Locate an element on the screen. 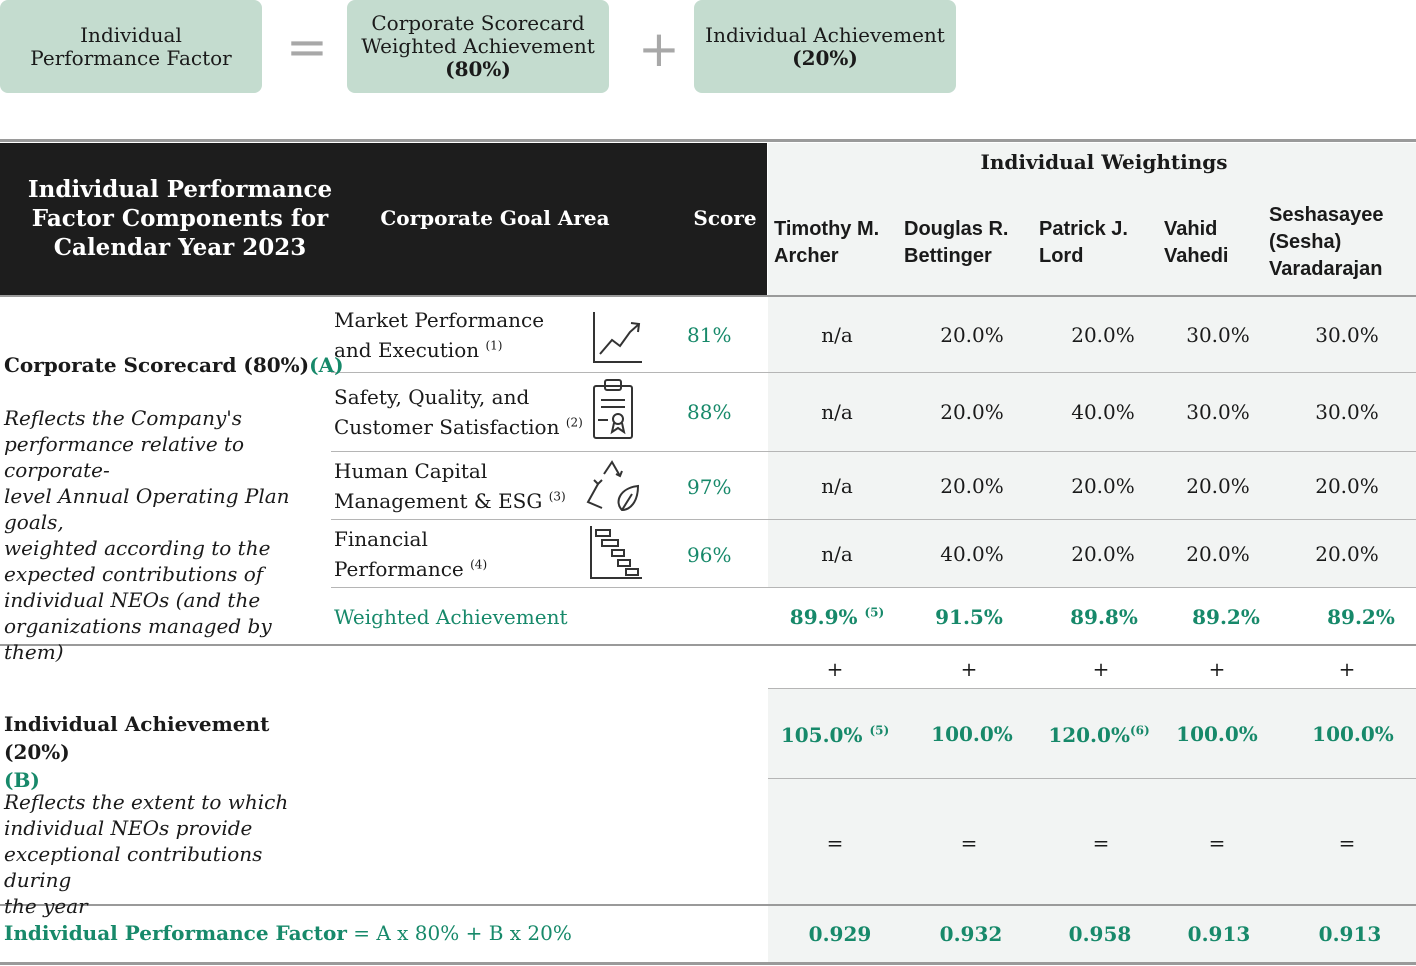  ipf-label: Individual Performance Factor is located at coordinates (175, 933).